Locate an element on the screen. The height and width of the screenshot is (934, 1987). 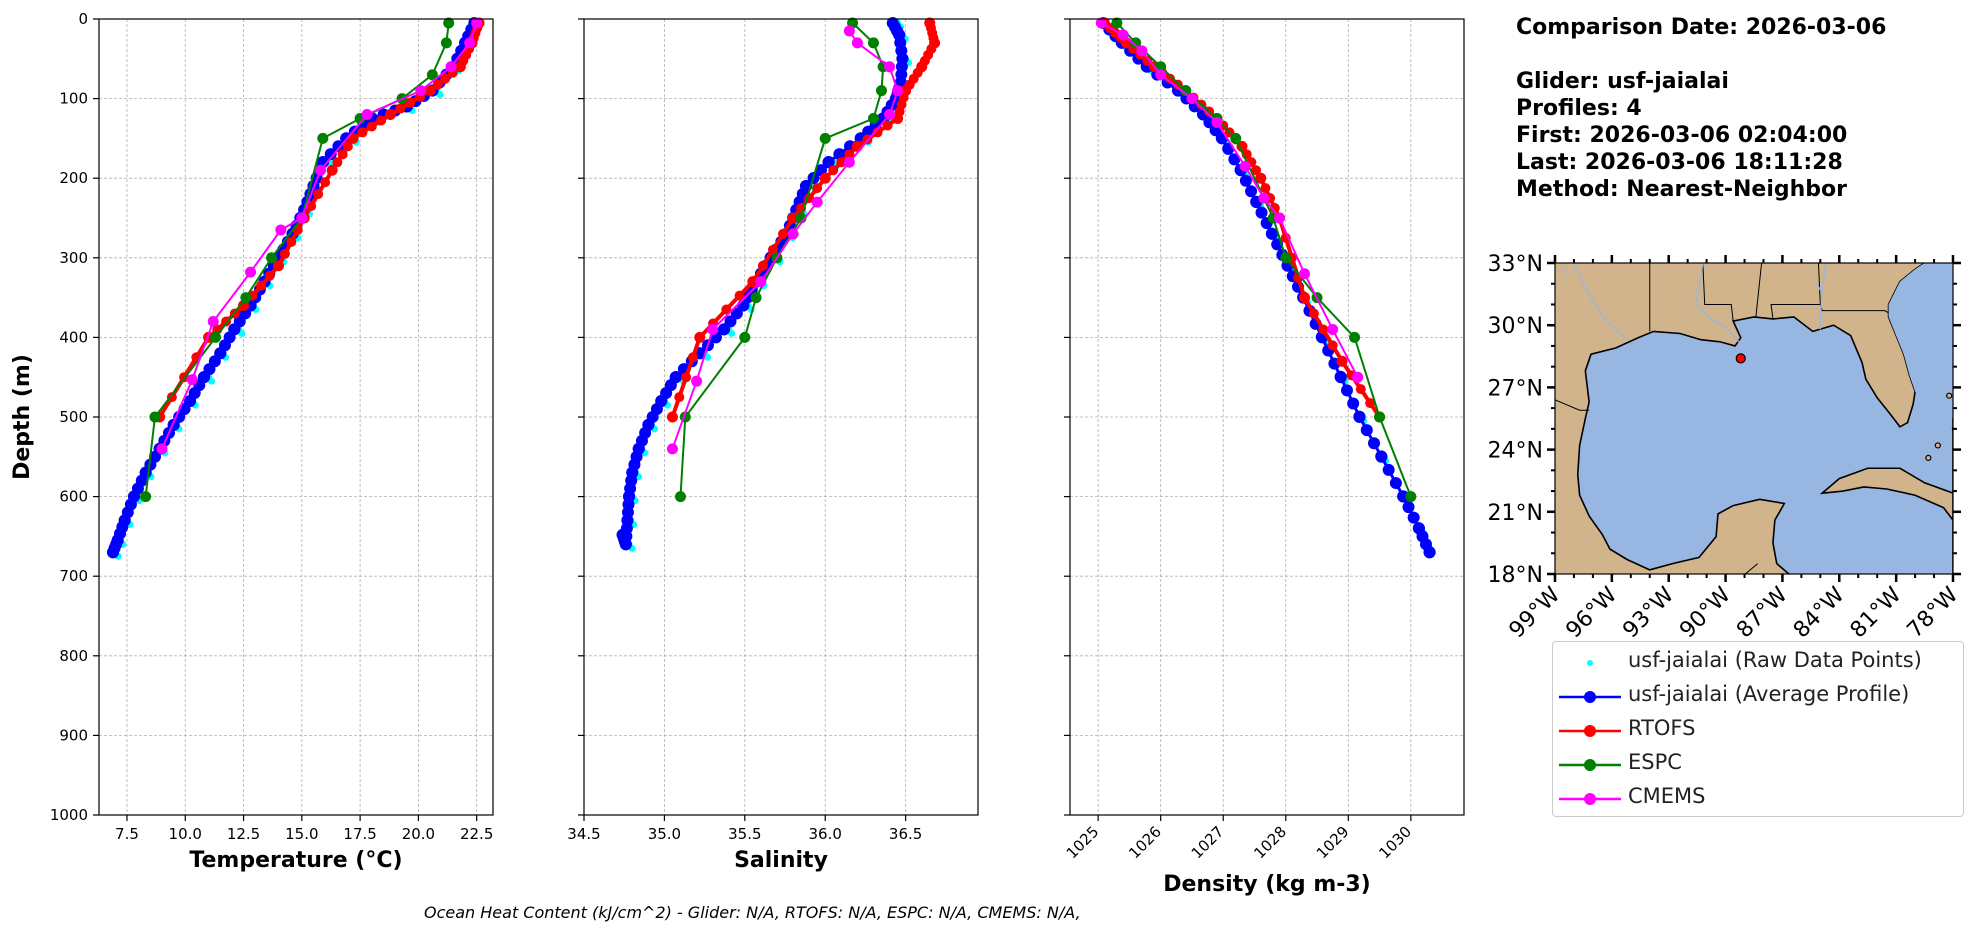
x-tick-label: 1025 is located at coordinates (1083, 843).